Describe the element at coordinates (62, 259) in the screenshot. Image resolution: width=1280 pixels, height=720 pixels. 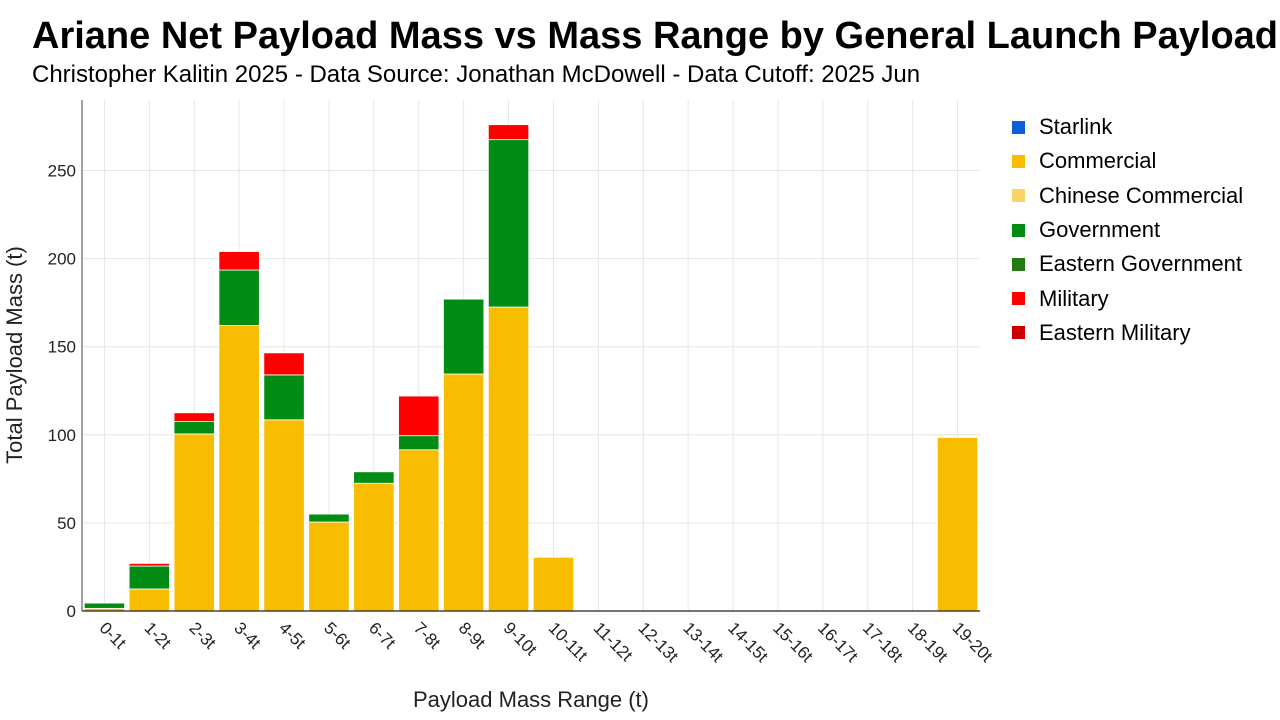
I see `y-tick-label: 200` at that location.